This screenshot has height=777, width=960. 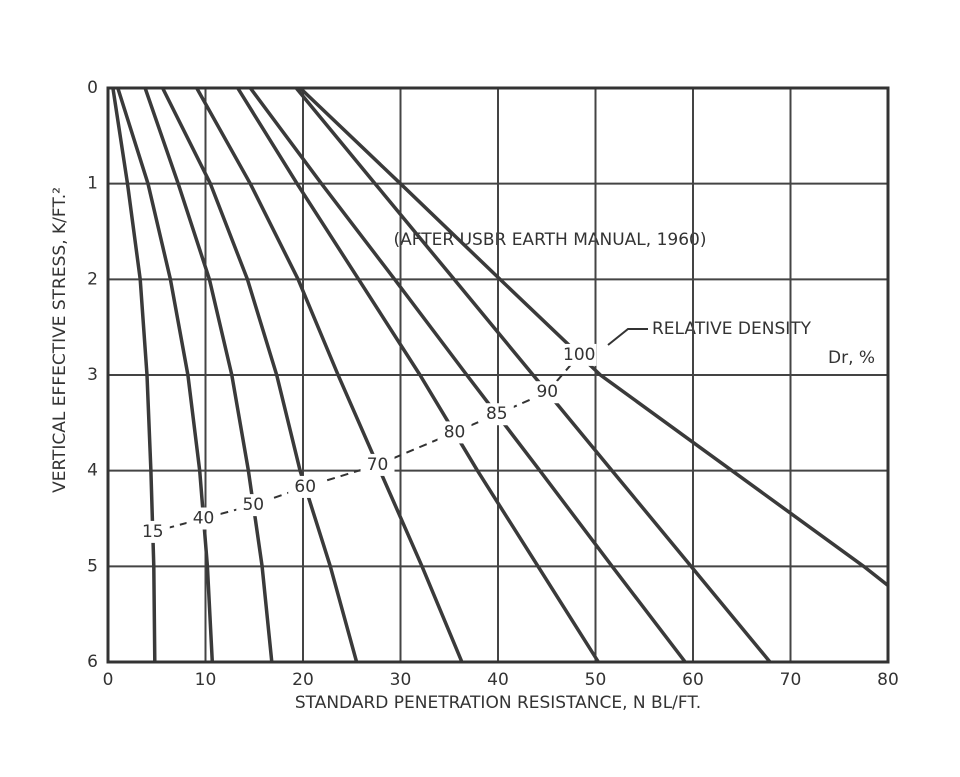 What do you see at coordinates (92, 375) in the screenshot?
I see `y-tick-label: 3` at bounding box center [92, 375].